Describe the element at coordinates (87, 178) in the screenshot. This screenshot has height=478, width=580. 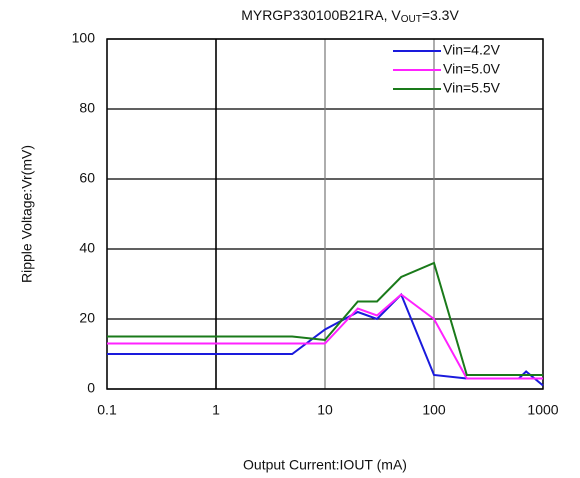
I see `y-tick-label: 60` at that location.